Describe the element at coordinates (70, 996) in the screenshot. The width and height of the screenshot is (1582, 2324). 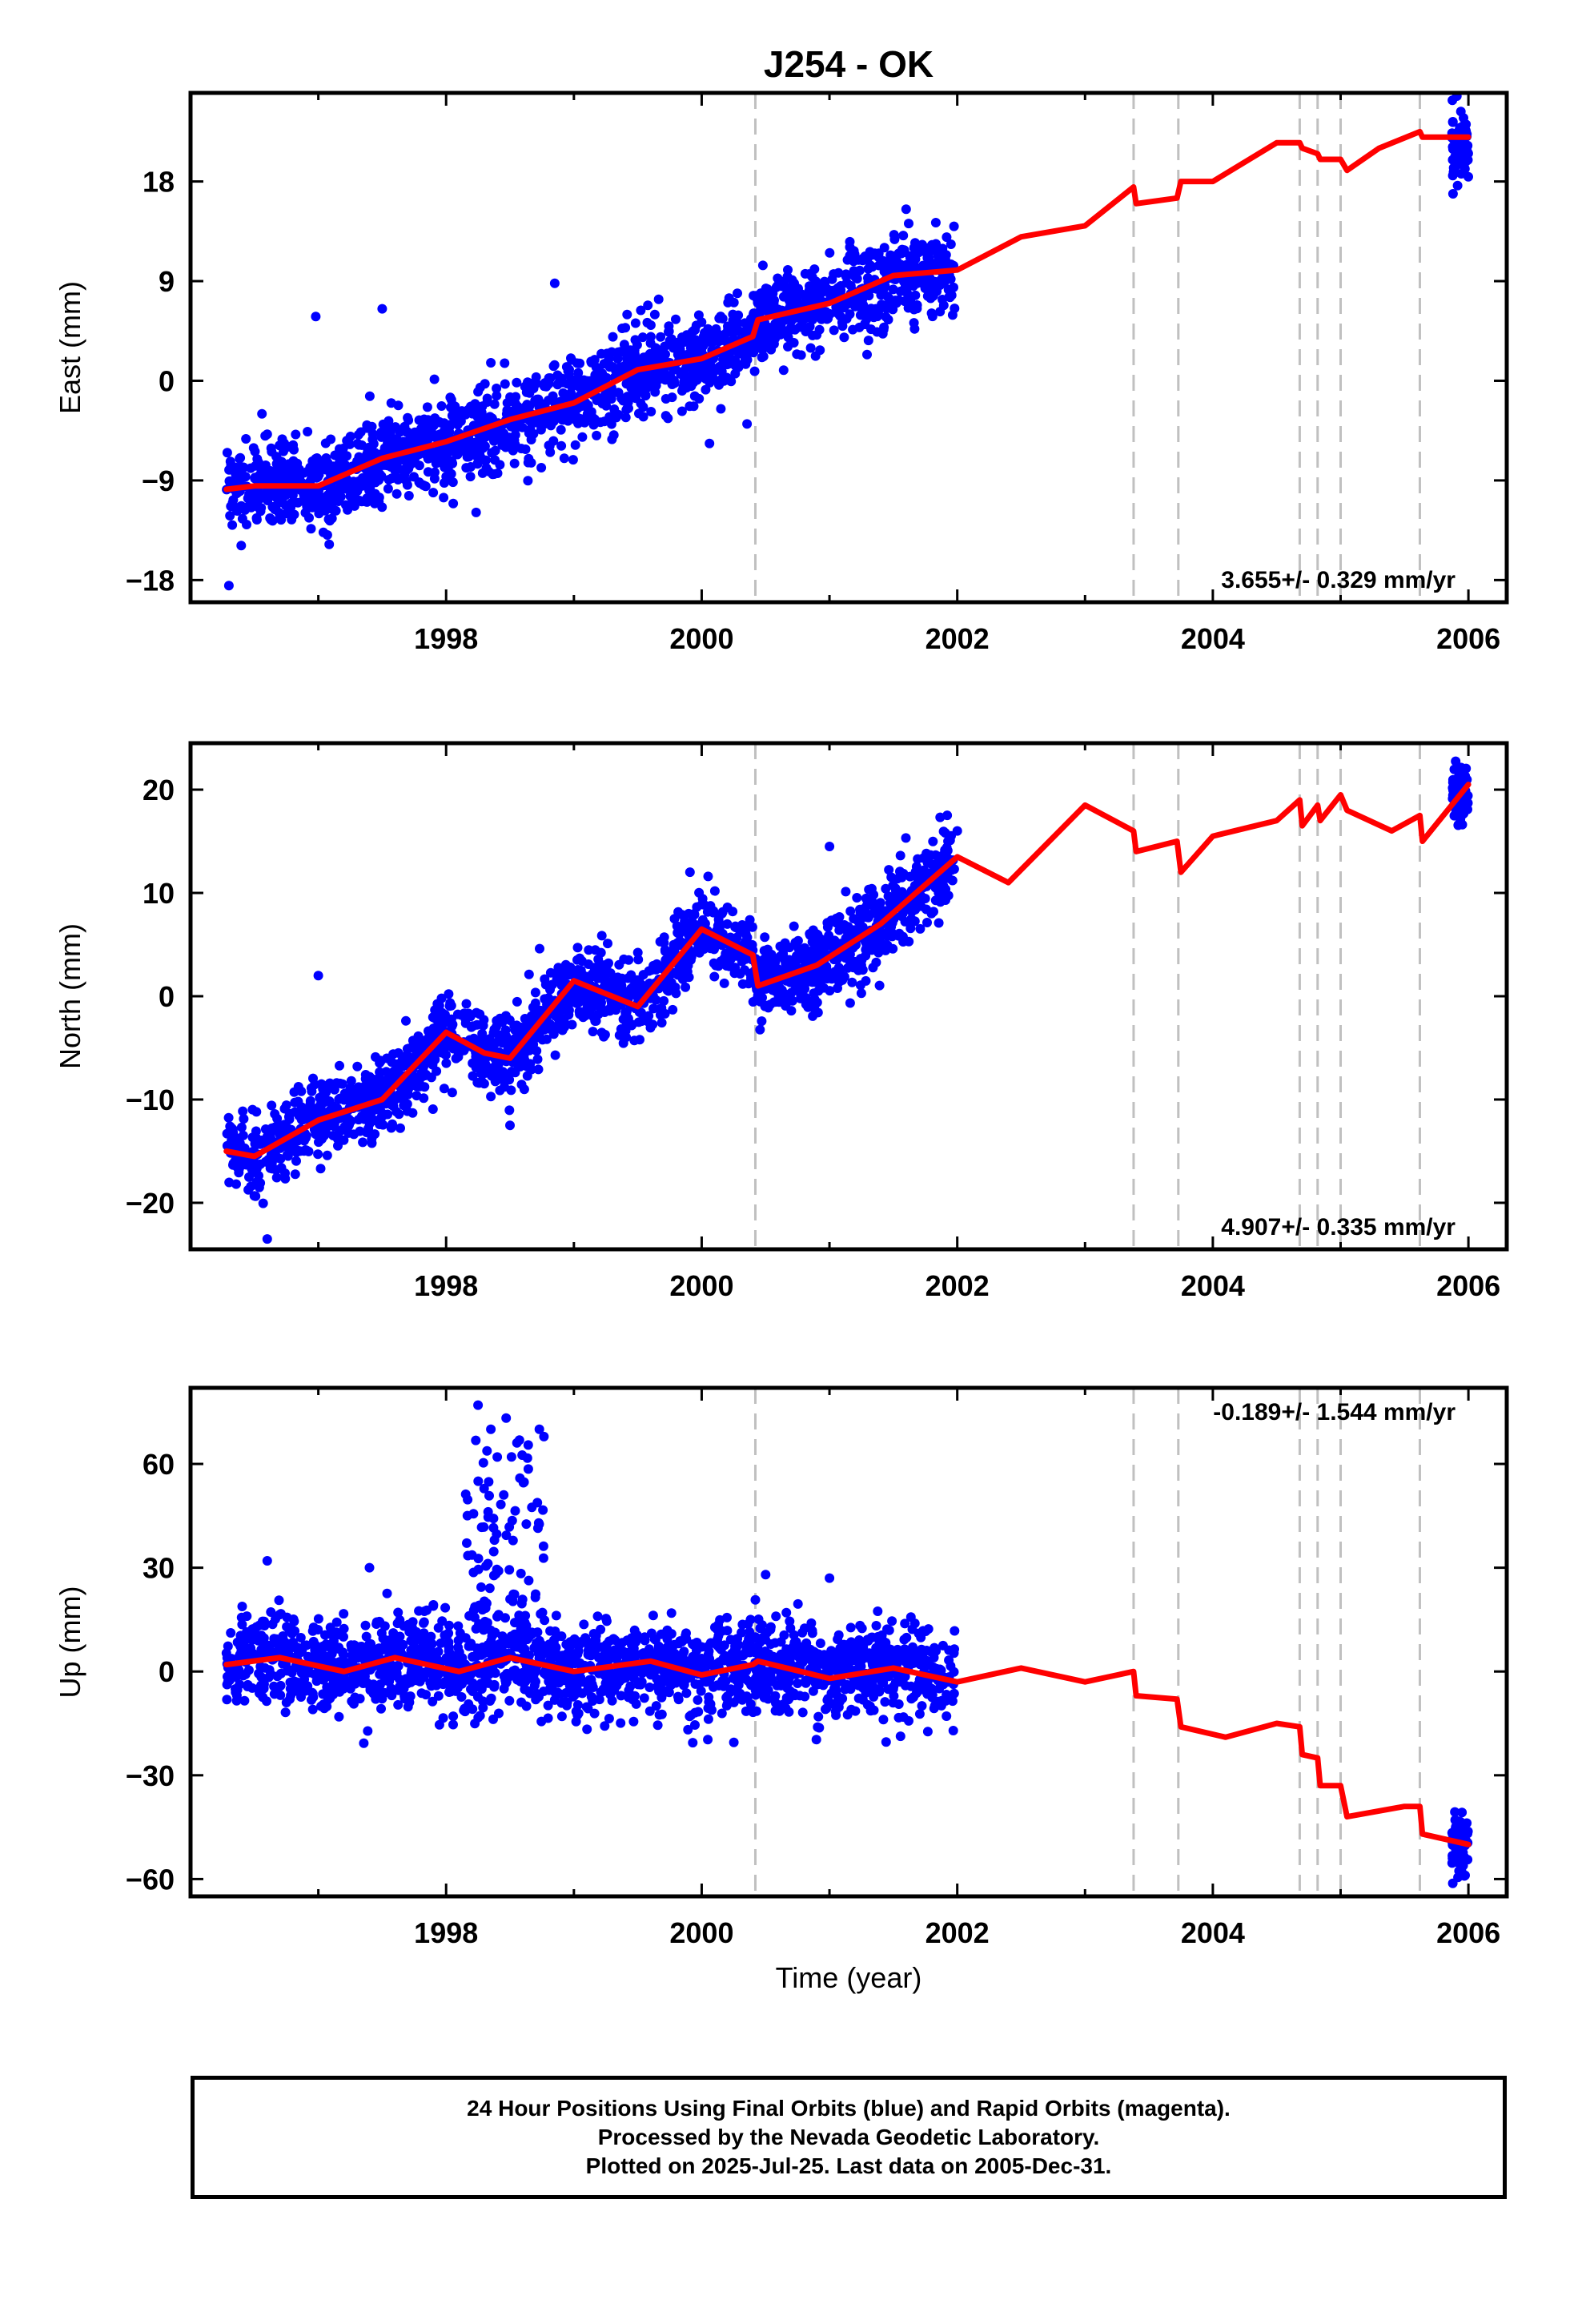
I see `y-axis-label: North (mm)` at that location.